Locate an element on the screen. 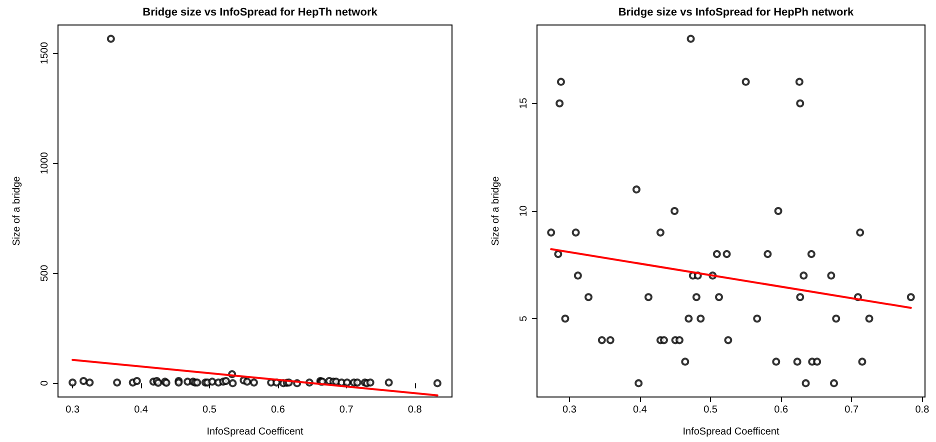 This screenshot has width=936, height=442. chart-title: Bridge size vs InfoSpread for HepPh network is located at coordinates (736, 12).